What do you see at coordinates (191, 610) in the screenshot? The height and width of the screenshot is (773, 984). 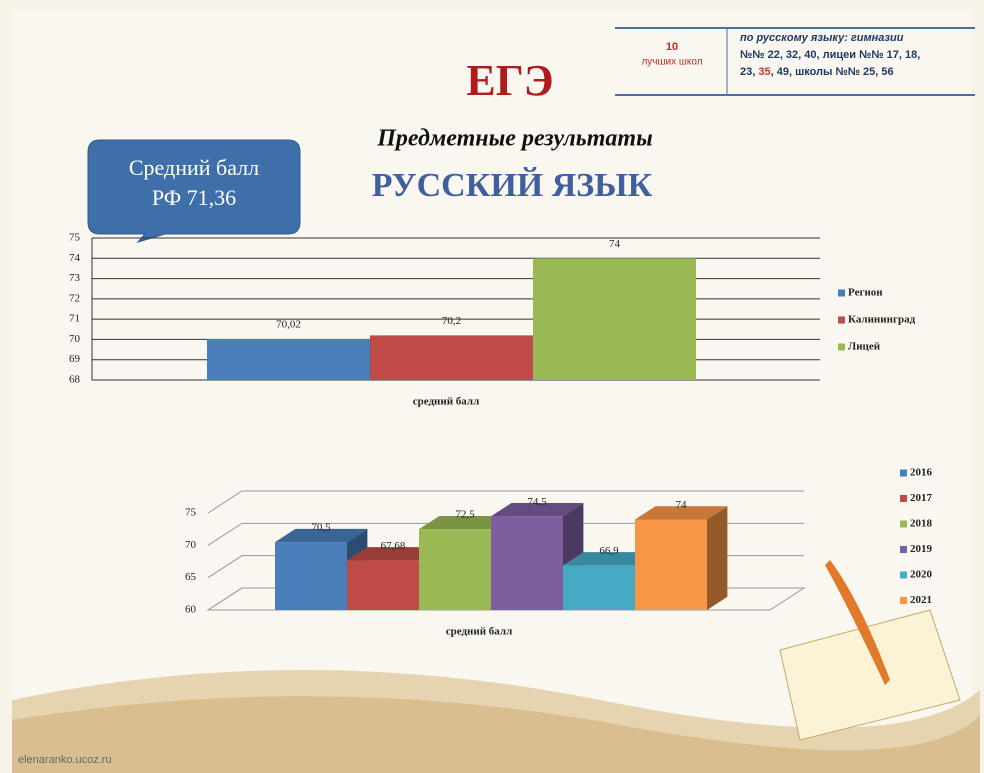 I see `y-tick-label: 60` at bounding box center [191, 610].